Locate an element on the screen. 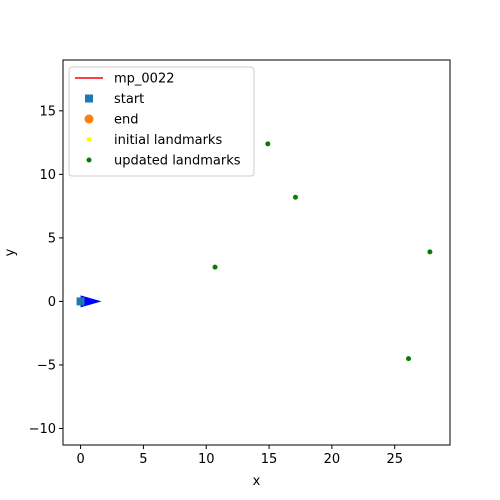 This screenshot has height=500, width=500. y-tick-label: 10 is located at coordinates (47, 175).